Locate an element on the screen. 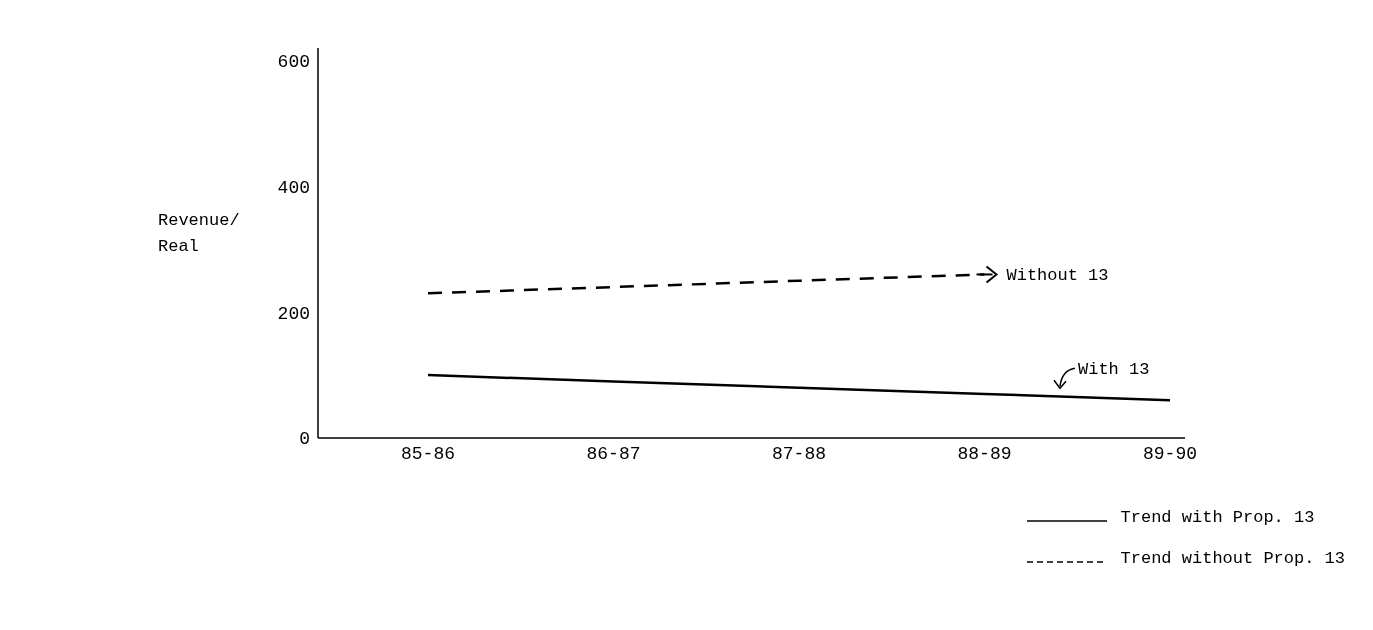  x-tick-label: 86-87 is located at coordinates (613, 453).